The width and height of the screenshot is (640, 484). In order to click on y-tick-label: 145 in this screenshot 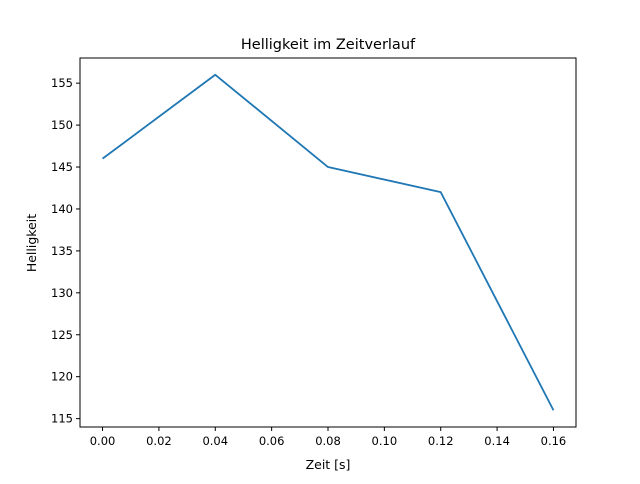, I will do `click(62, 167)`.